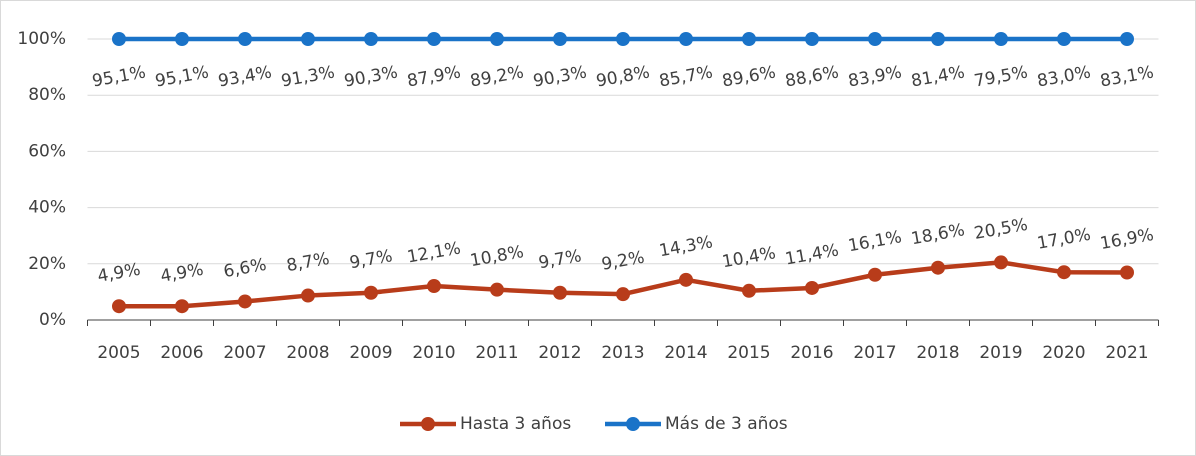 The image size is (1196, 456). What do you see at coordinates (52, 320) in the screenshot?
I see `y-tick-label: 0%` at bounding box center [52, 320].